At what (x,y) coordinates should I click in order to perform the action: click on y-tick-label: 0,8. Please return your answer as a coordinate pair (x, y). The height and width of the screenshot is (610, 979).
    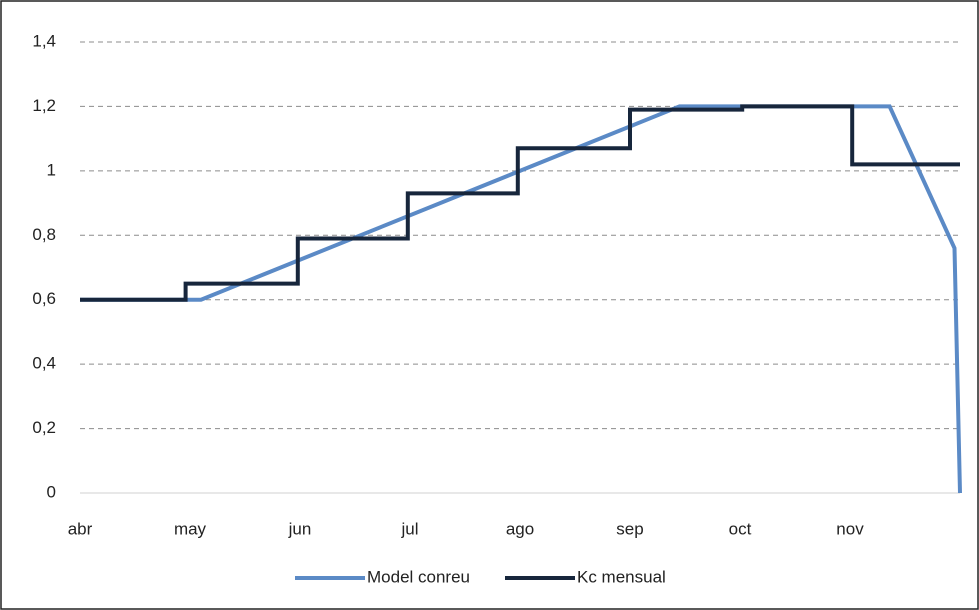
    Looking at the image, I should click on (44, 234).